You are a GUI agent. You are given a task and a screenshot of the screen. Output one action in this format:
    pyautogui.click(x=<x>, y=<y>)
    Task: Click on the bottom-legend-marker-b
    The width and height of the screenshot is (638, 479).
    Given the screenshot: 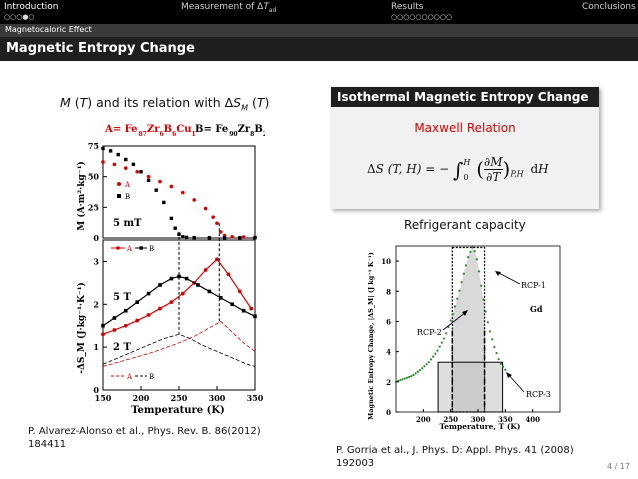 What is the action you would take?
    pyautogui.click(x=141, y=248)
    